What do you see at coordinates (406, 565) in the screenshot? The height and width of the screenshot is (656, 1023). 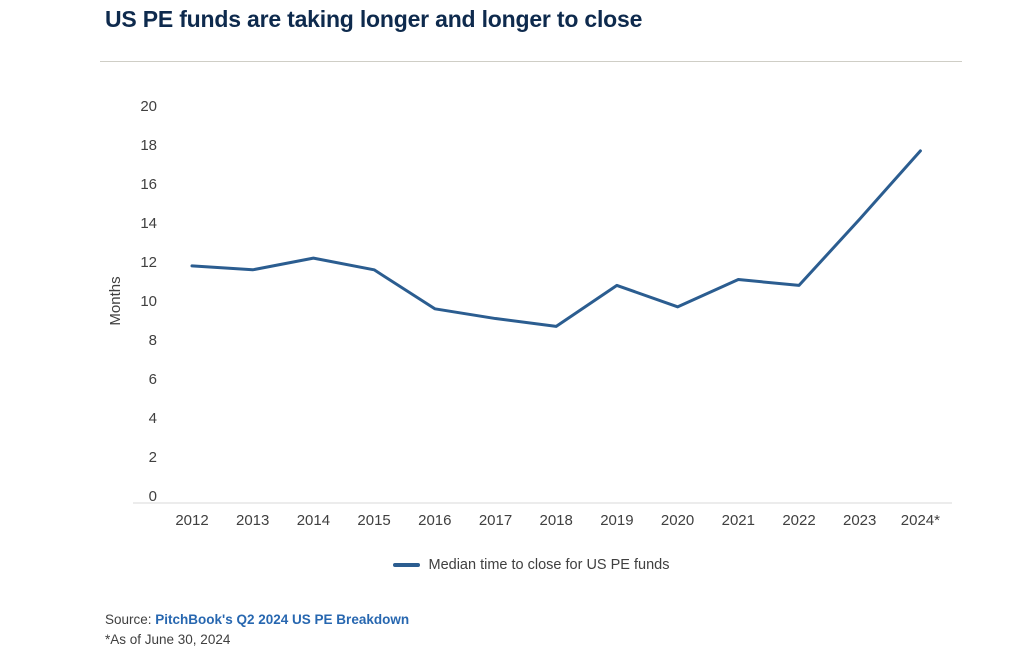 I see `legend-line-swatch` at bounding box center [406, 565].